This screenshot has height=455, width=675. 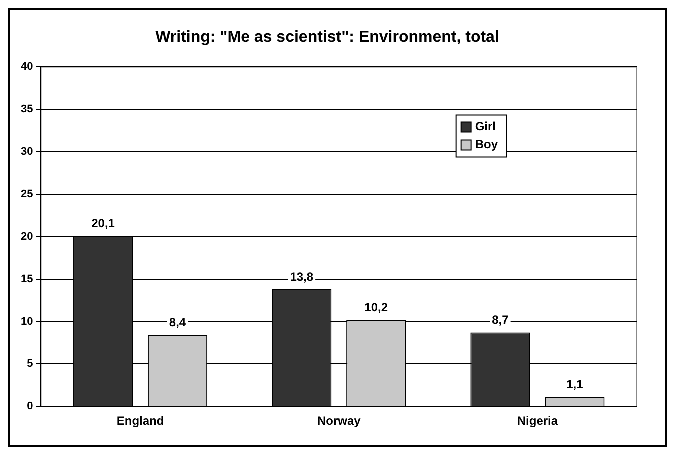 What do you see at coordinates (27, 67) in the screenshot?
I see `y-tick-label: 40` at bounding box center [27, 67].